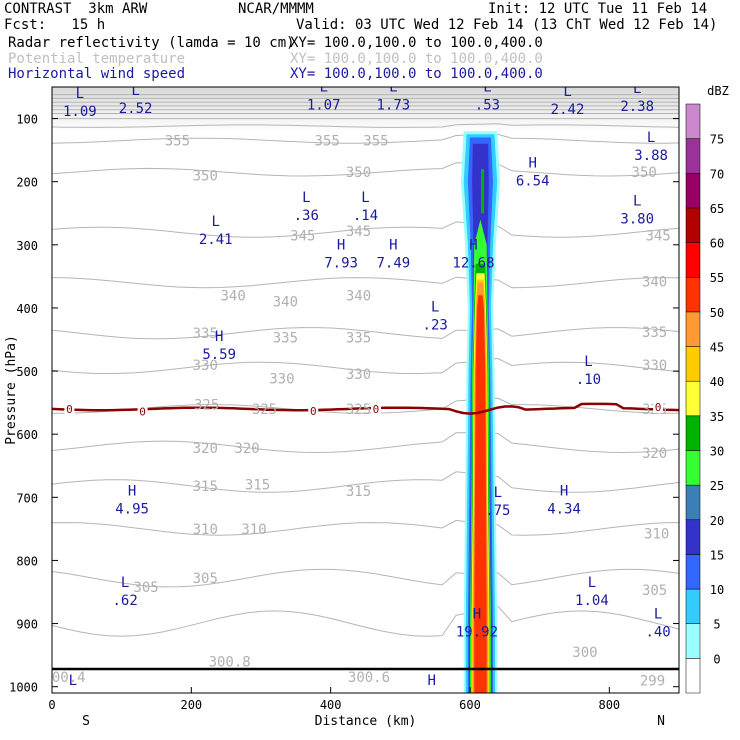 Image resolution: width=740 pixels, height=740 pixels. What do you see at coordinates (366, 721) in the screenshot?
I see `x-axis-label: Distance (km)` at bounding box center [366, 721].